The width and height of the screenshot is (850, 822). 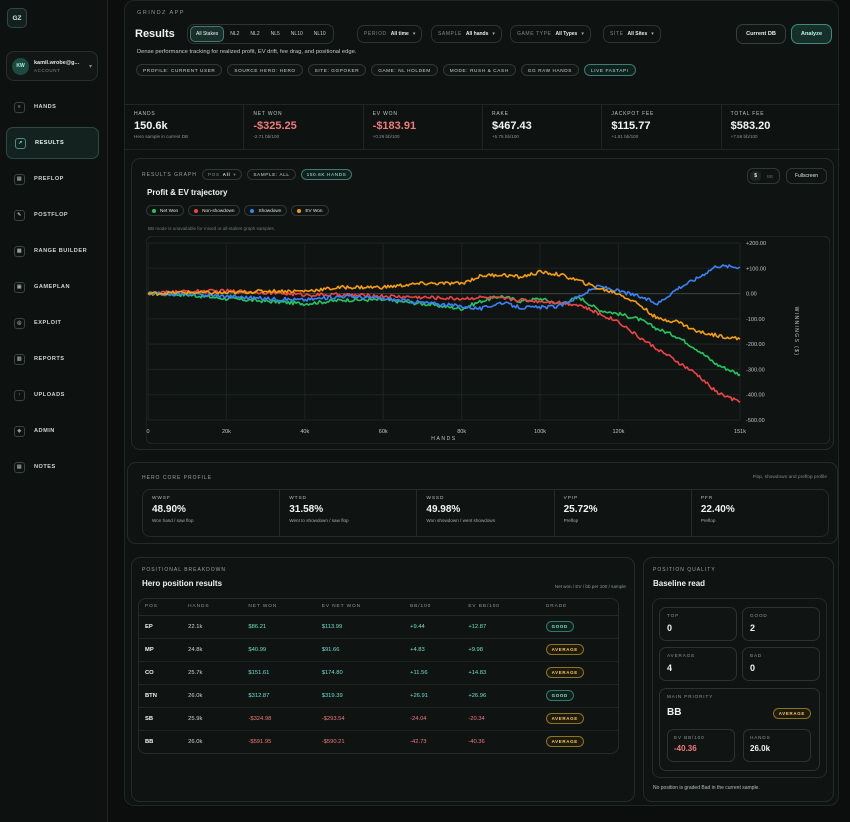 I want to click on sample-select: SAMPLE All hands ▾, so click(x=466, y=34).